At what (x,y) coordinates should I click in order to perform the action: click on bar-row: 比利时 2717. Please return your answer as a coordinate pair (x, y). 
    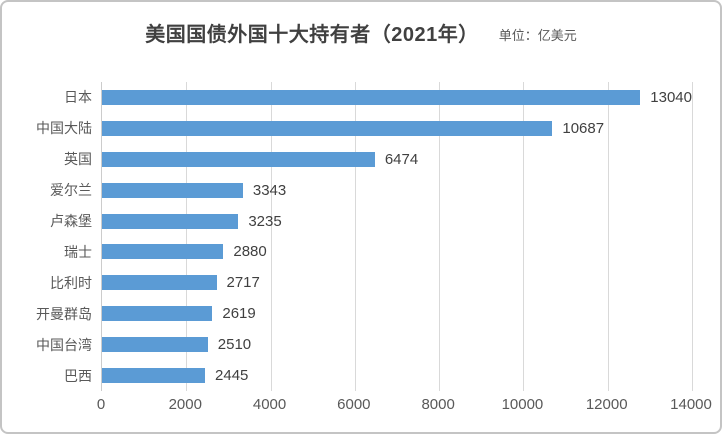
    Looking at the image, I should click on (371, 282).